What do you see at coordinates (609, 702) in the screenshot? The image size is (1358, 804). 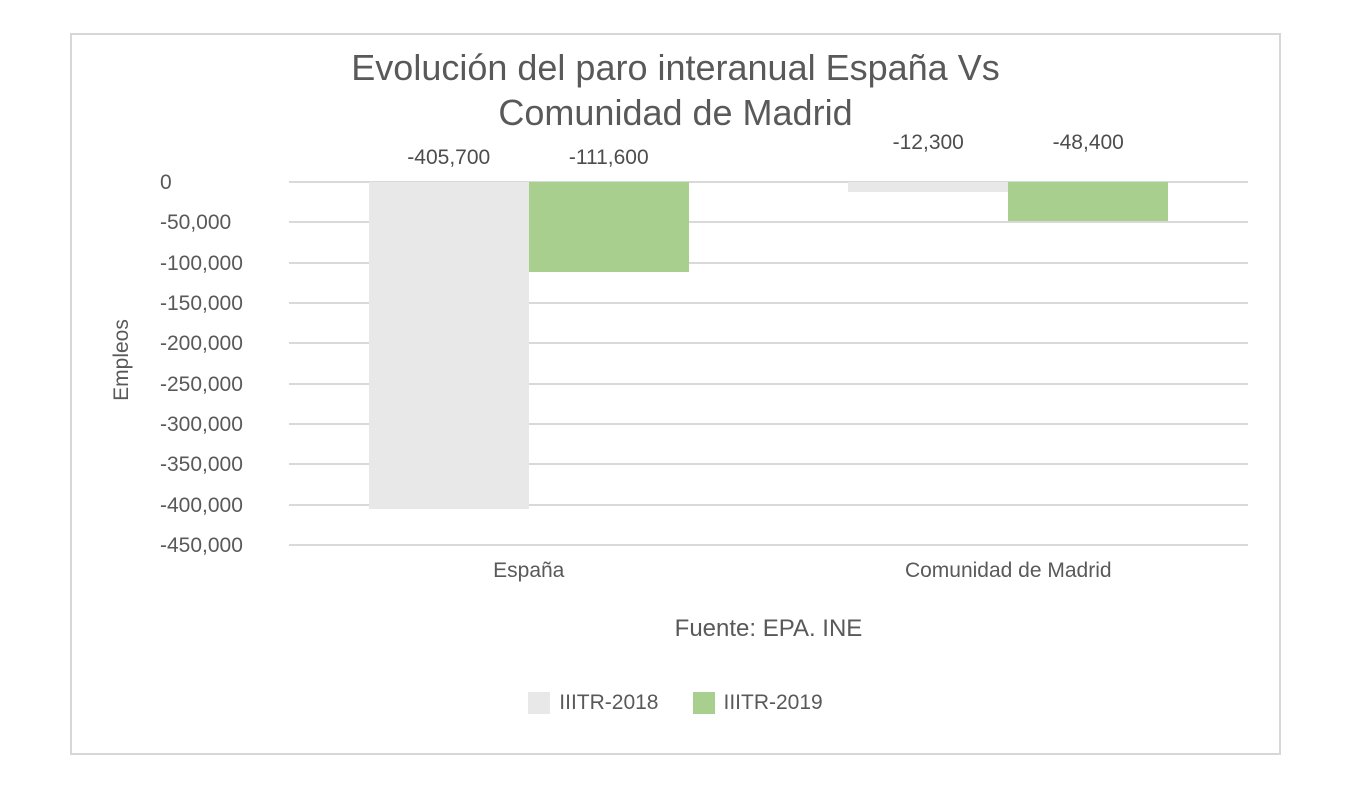 I see `legend-label-iiitr-2018: IIITR-2018` at bounding box center [609, 702].